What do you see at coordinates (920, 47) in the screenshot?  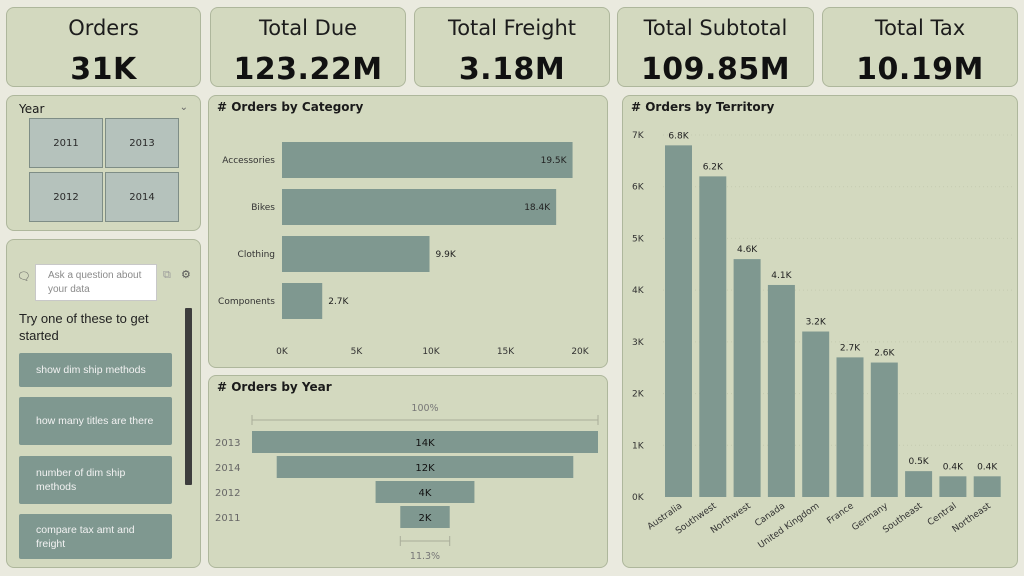 I see `kpi-total-tax: Total Tax 10.19M` at bounding box center [920, 47].